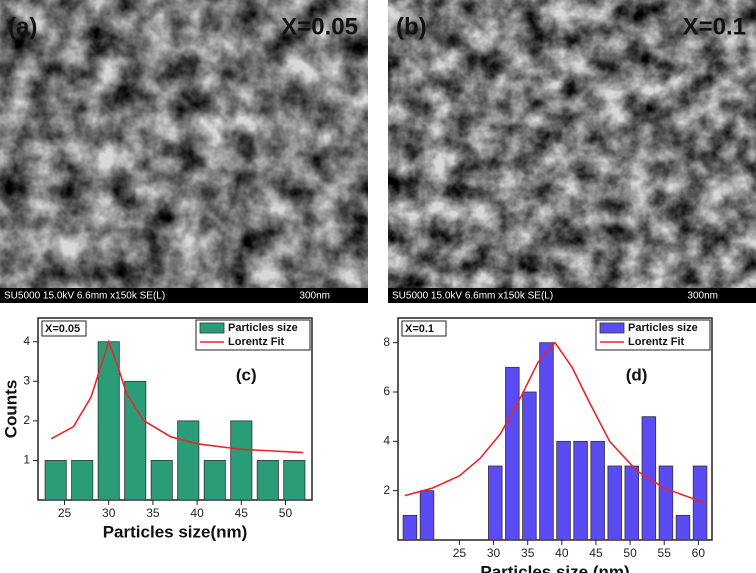 This screenshot has width=756, height=573. Describe the element at coordinates (554, 567) in the screenshot. I see `x-axis-title: Particles size (nm)` at that location.